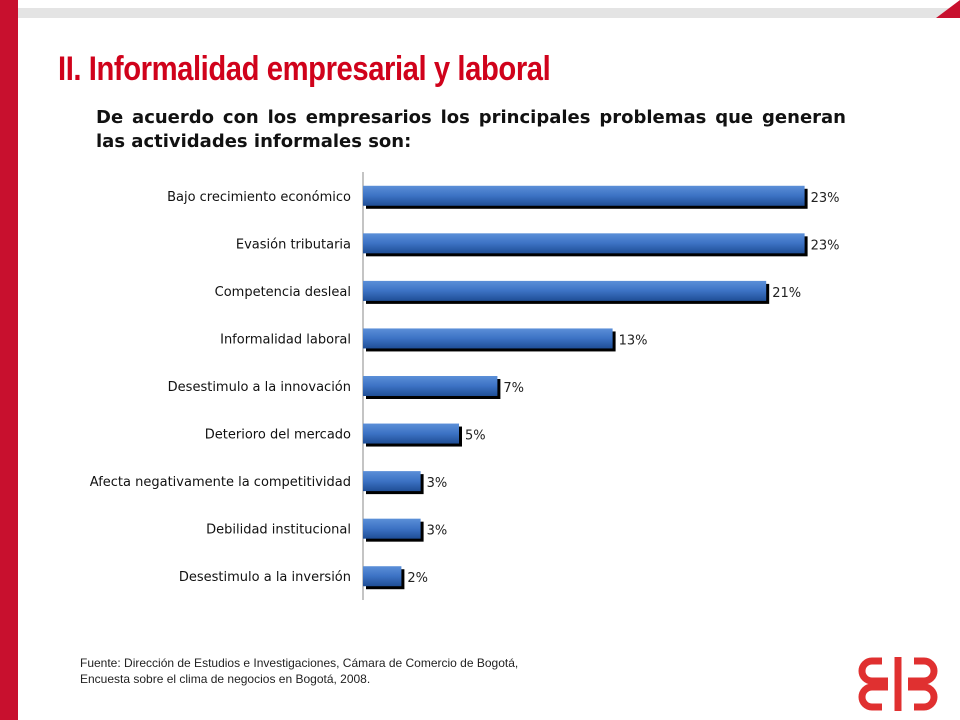  I want to click on top-stripe, so click(489, 9).